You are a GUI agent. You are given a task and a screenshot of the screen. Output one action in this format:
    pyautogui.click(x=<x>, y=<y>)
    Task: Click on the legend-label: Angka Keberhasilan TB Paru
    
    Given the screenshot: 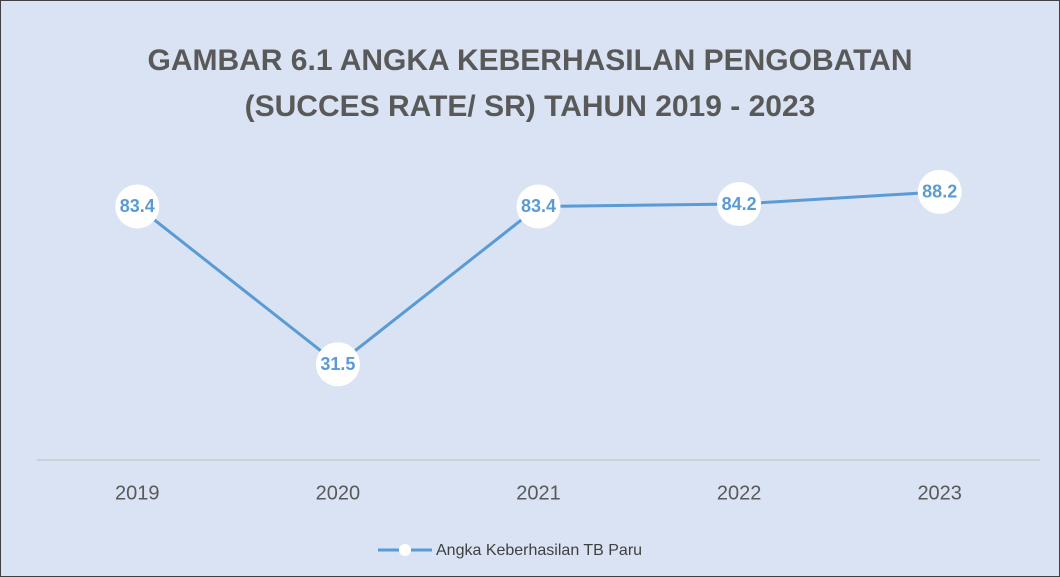 What is the action you would take?
    pyautogui.click(x=539, y=550)
    